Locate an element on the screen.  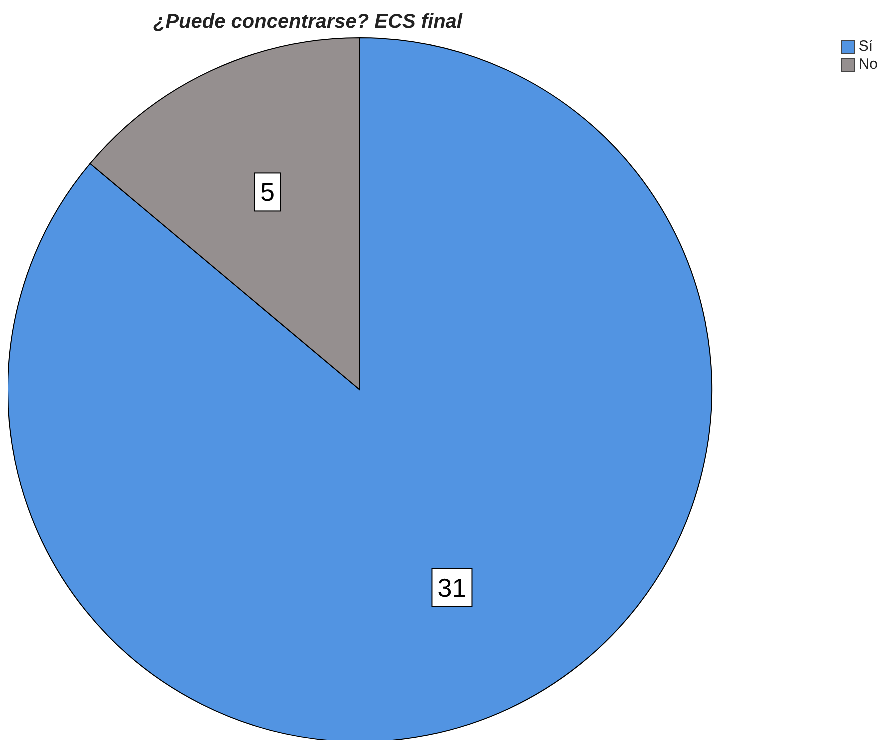
data-label: 5 is located at coordinates (267, 192).